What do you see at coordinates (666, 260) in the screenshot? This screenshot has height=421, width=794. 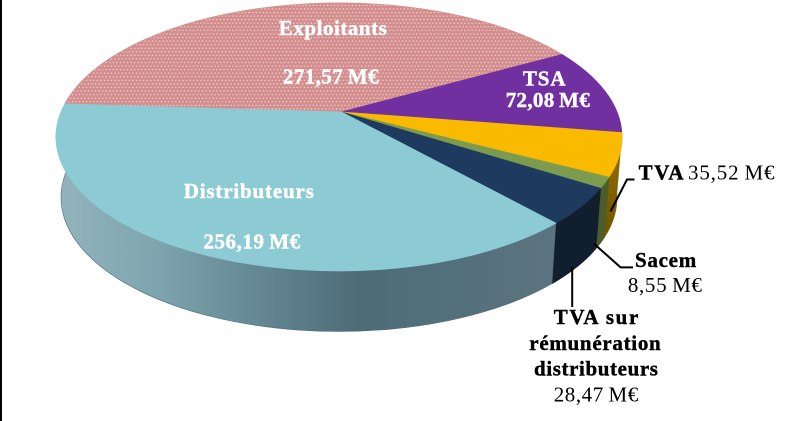 I see `svg-text: Sacem` at bounding box center [666, 260].